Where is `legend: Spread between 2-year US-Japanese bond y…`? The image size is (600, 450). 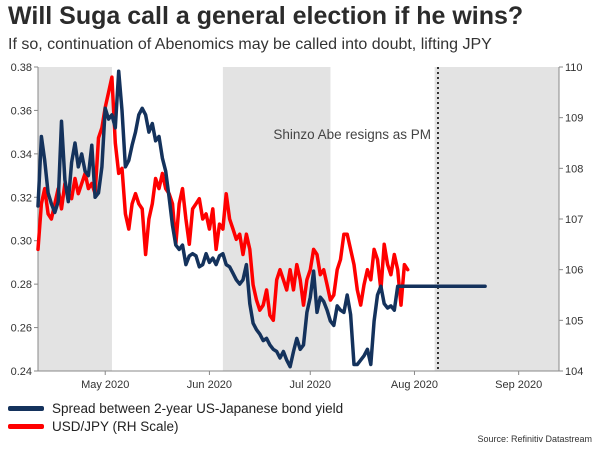 legend: Spread between 2-year US-Japanese bond y… is located at coordinates (175, 417).